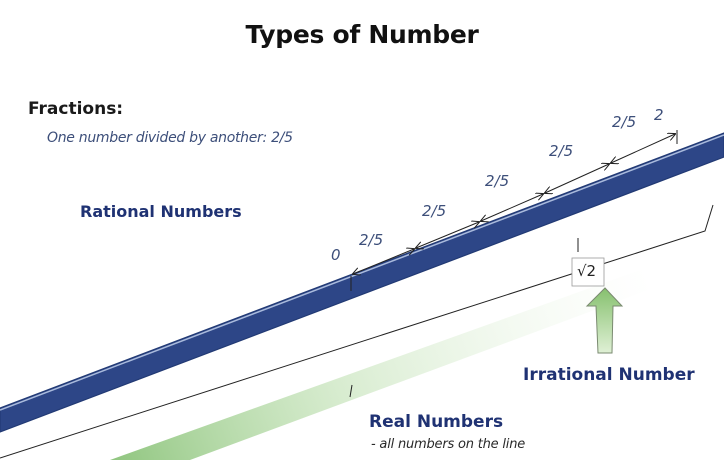 This screenshot has width=724, height=460. I want to click on fractions-description: One number divided by another: 2/5, so click(170, 138).